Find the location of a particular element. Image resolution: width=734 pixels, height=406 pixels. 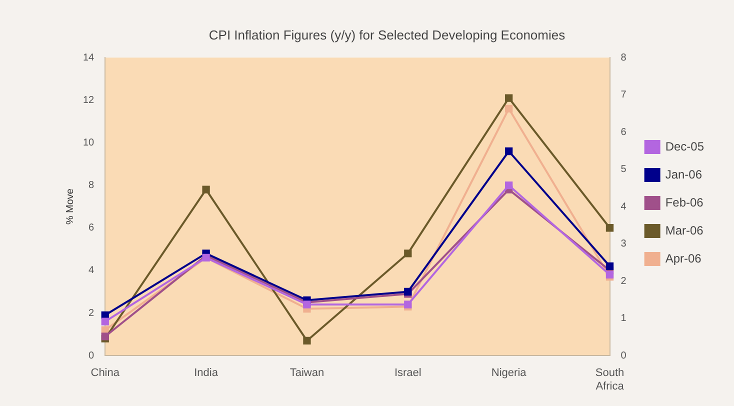

y2-tick-label: 3 is located at coordinates (623, 244).